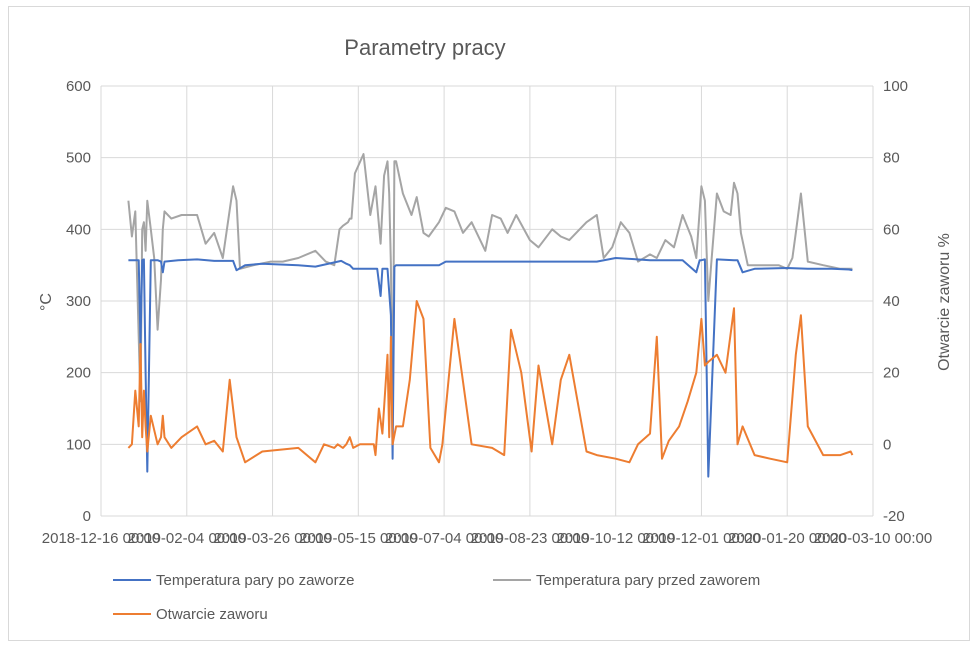 This screenshot has height=651, width=979. What do you see at coordinates (78, 373) in the screenshot?
I see `y-left-tick-label: 200` at bounding box center [78, 373].